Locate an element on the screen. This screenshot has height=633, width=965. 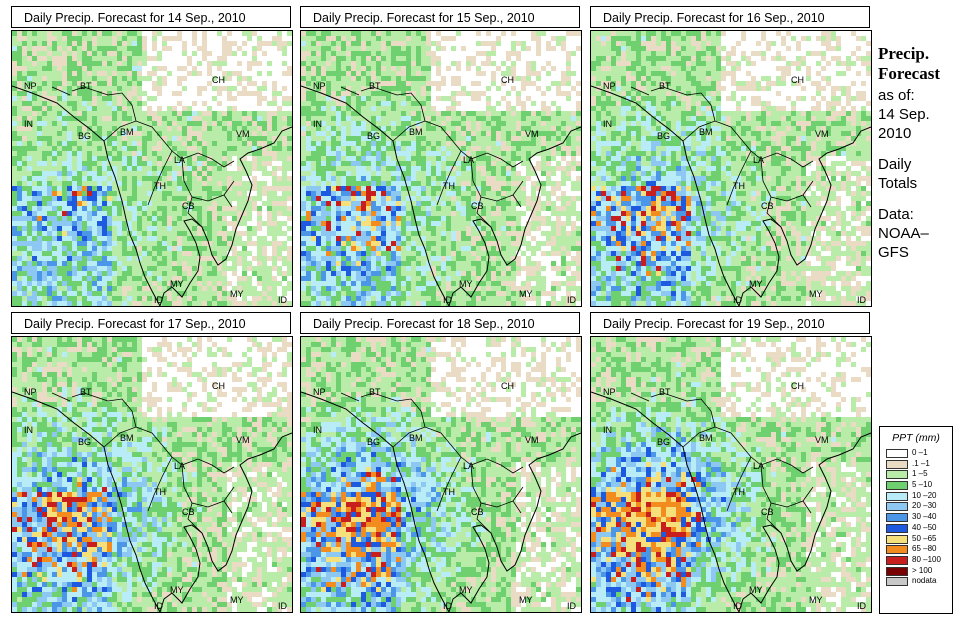
legend-item: 30 –40 is located at coordinates (916, 517).